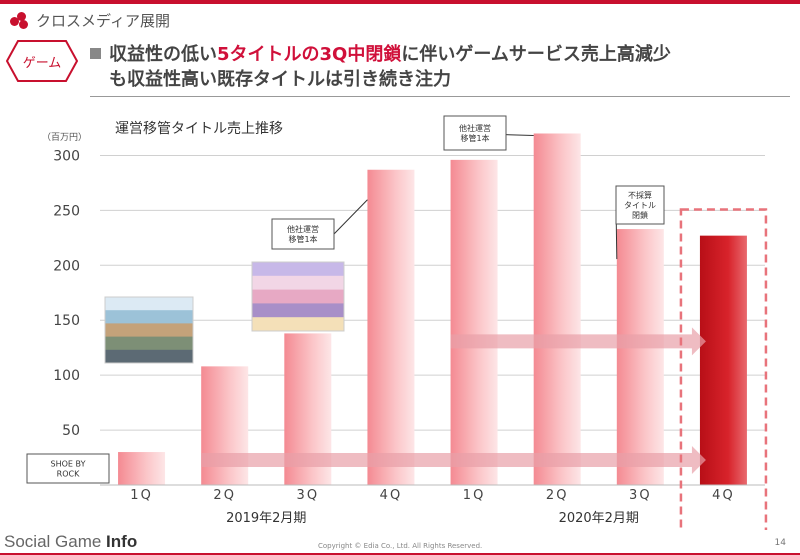 The width and height of the screenshot is (800, 555). What do you see at coordinates (68, 474) in the screenshot?
I see `annotation-text: ROCK` at bounding box center [68, 474].